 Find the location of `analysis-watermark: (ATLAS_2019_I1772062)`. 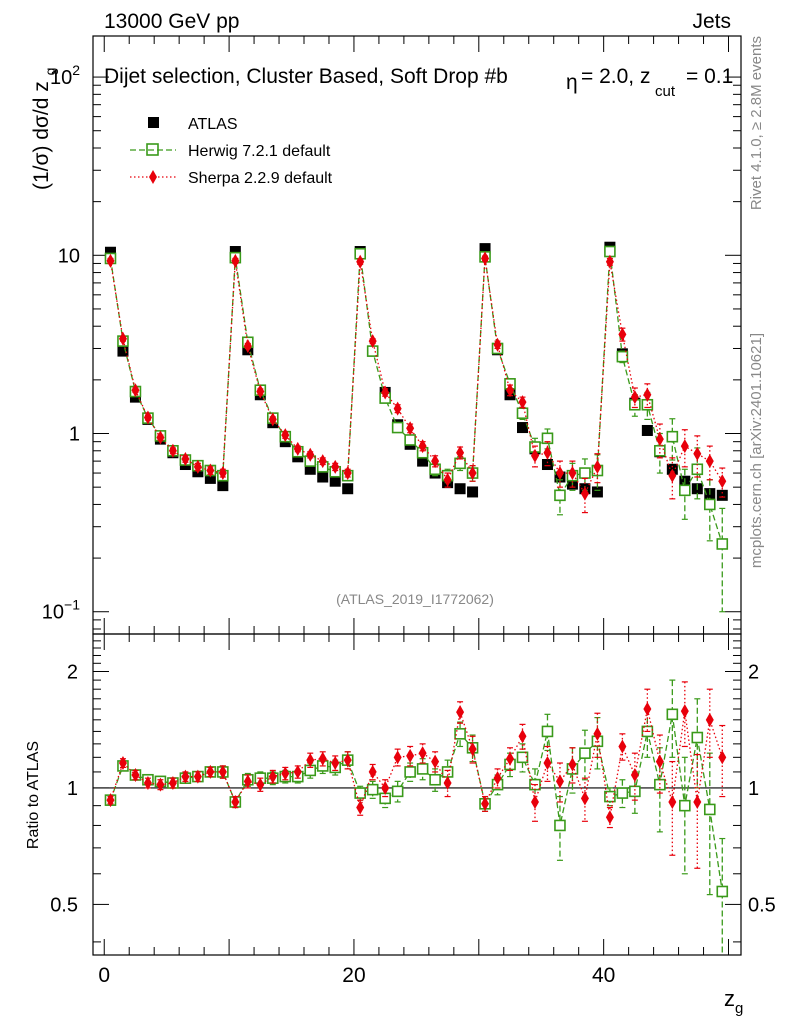

analysis-watermark: (ATLAS_2019_I1772062) is located at coordinates (415, 599).